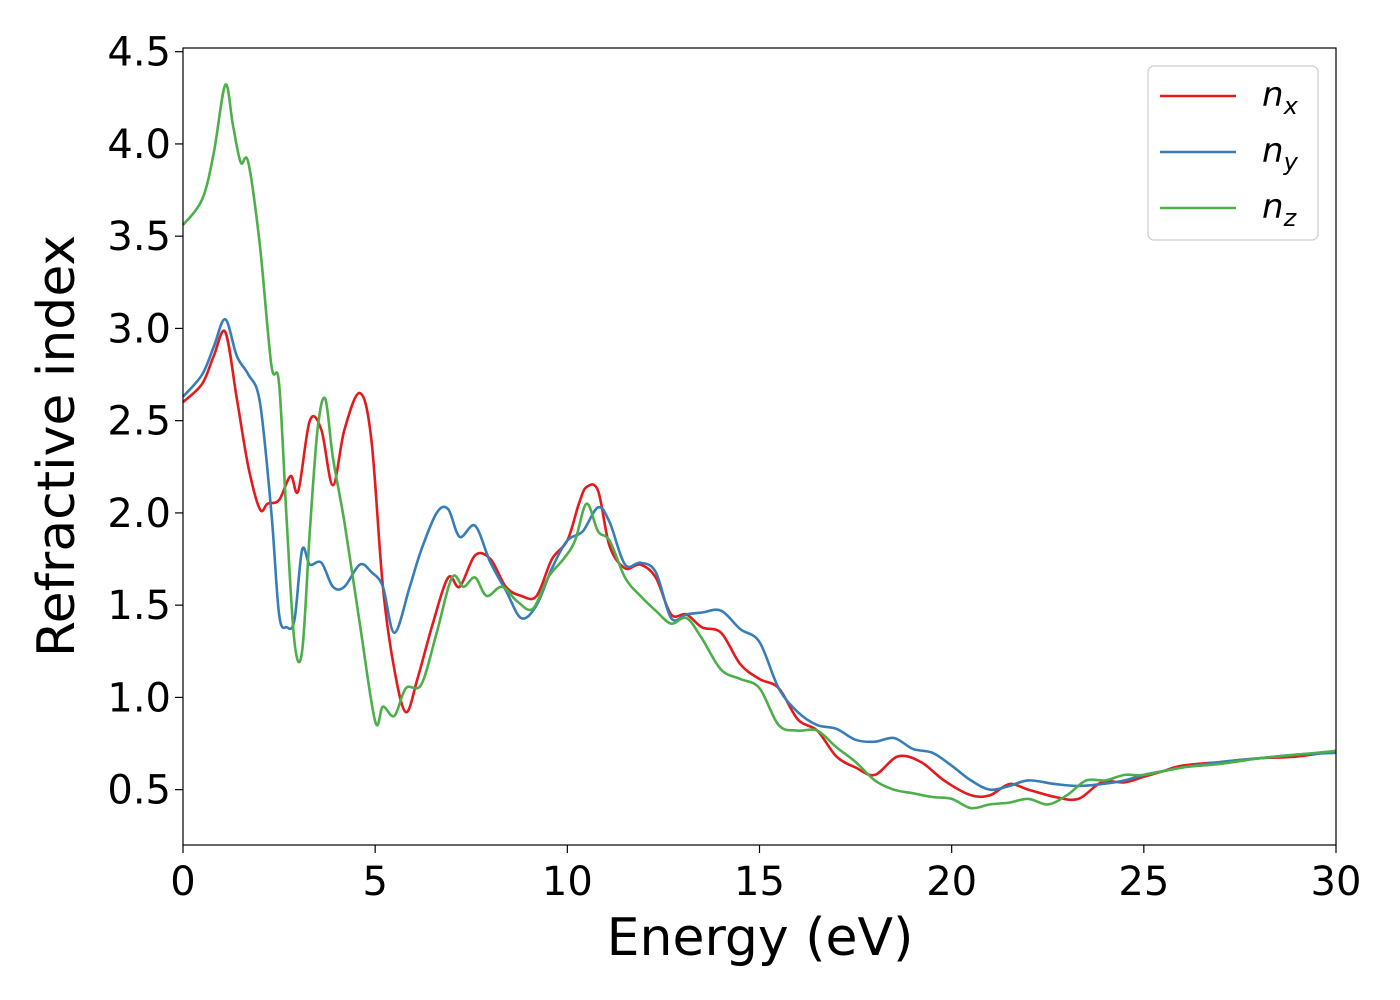  What do you see at coordinates (139, 53) in the screenshot?
I see `y-tick-label: 4.5` at bounding box center [139, 53].